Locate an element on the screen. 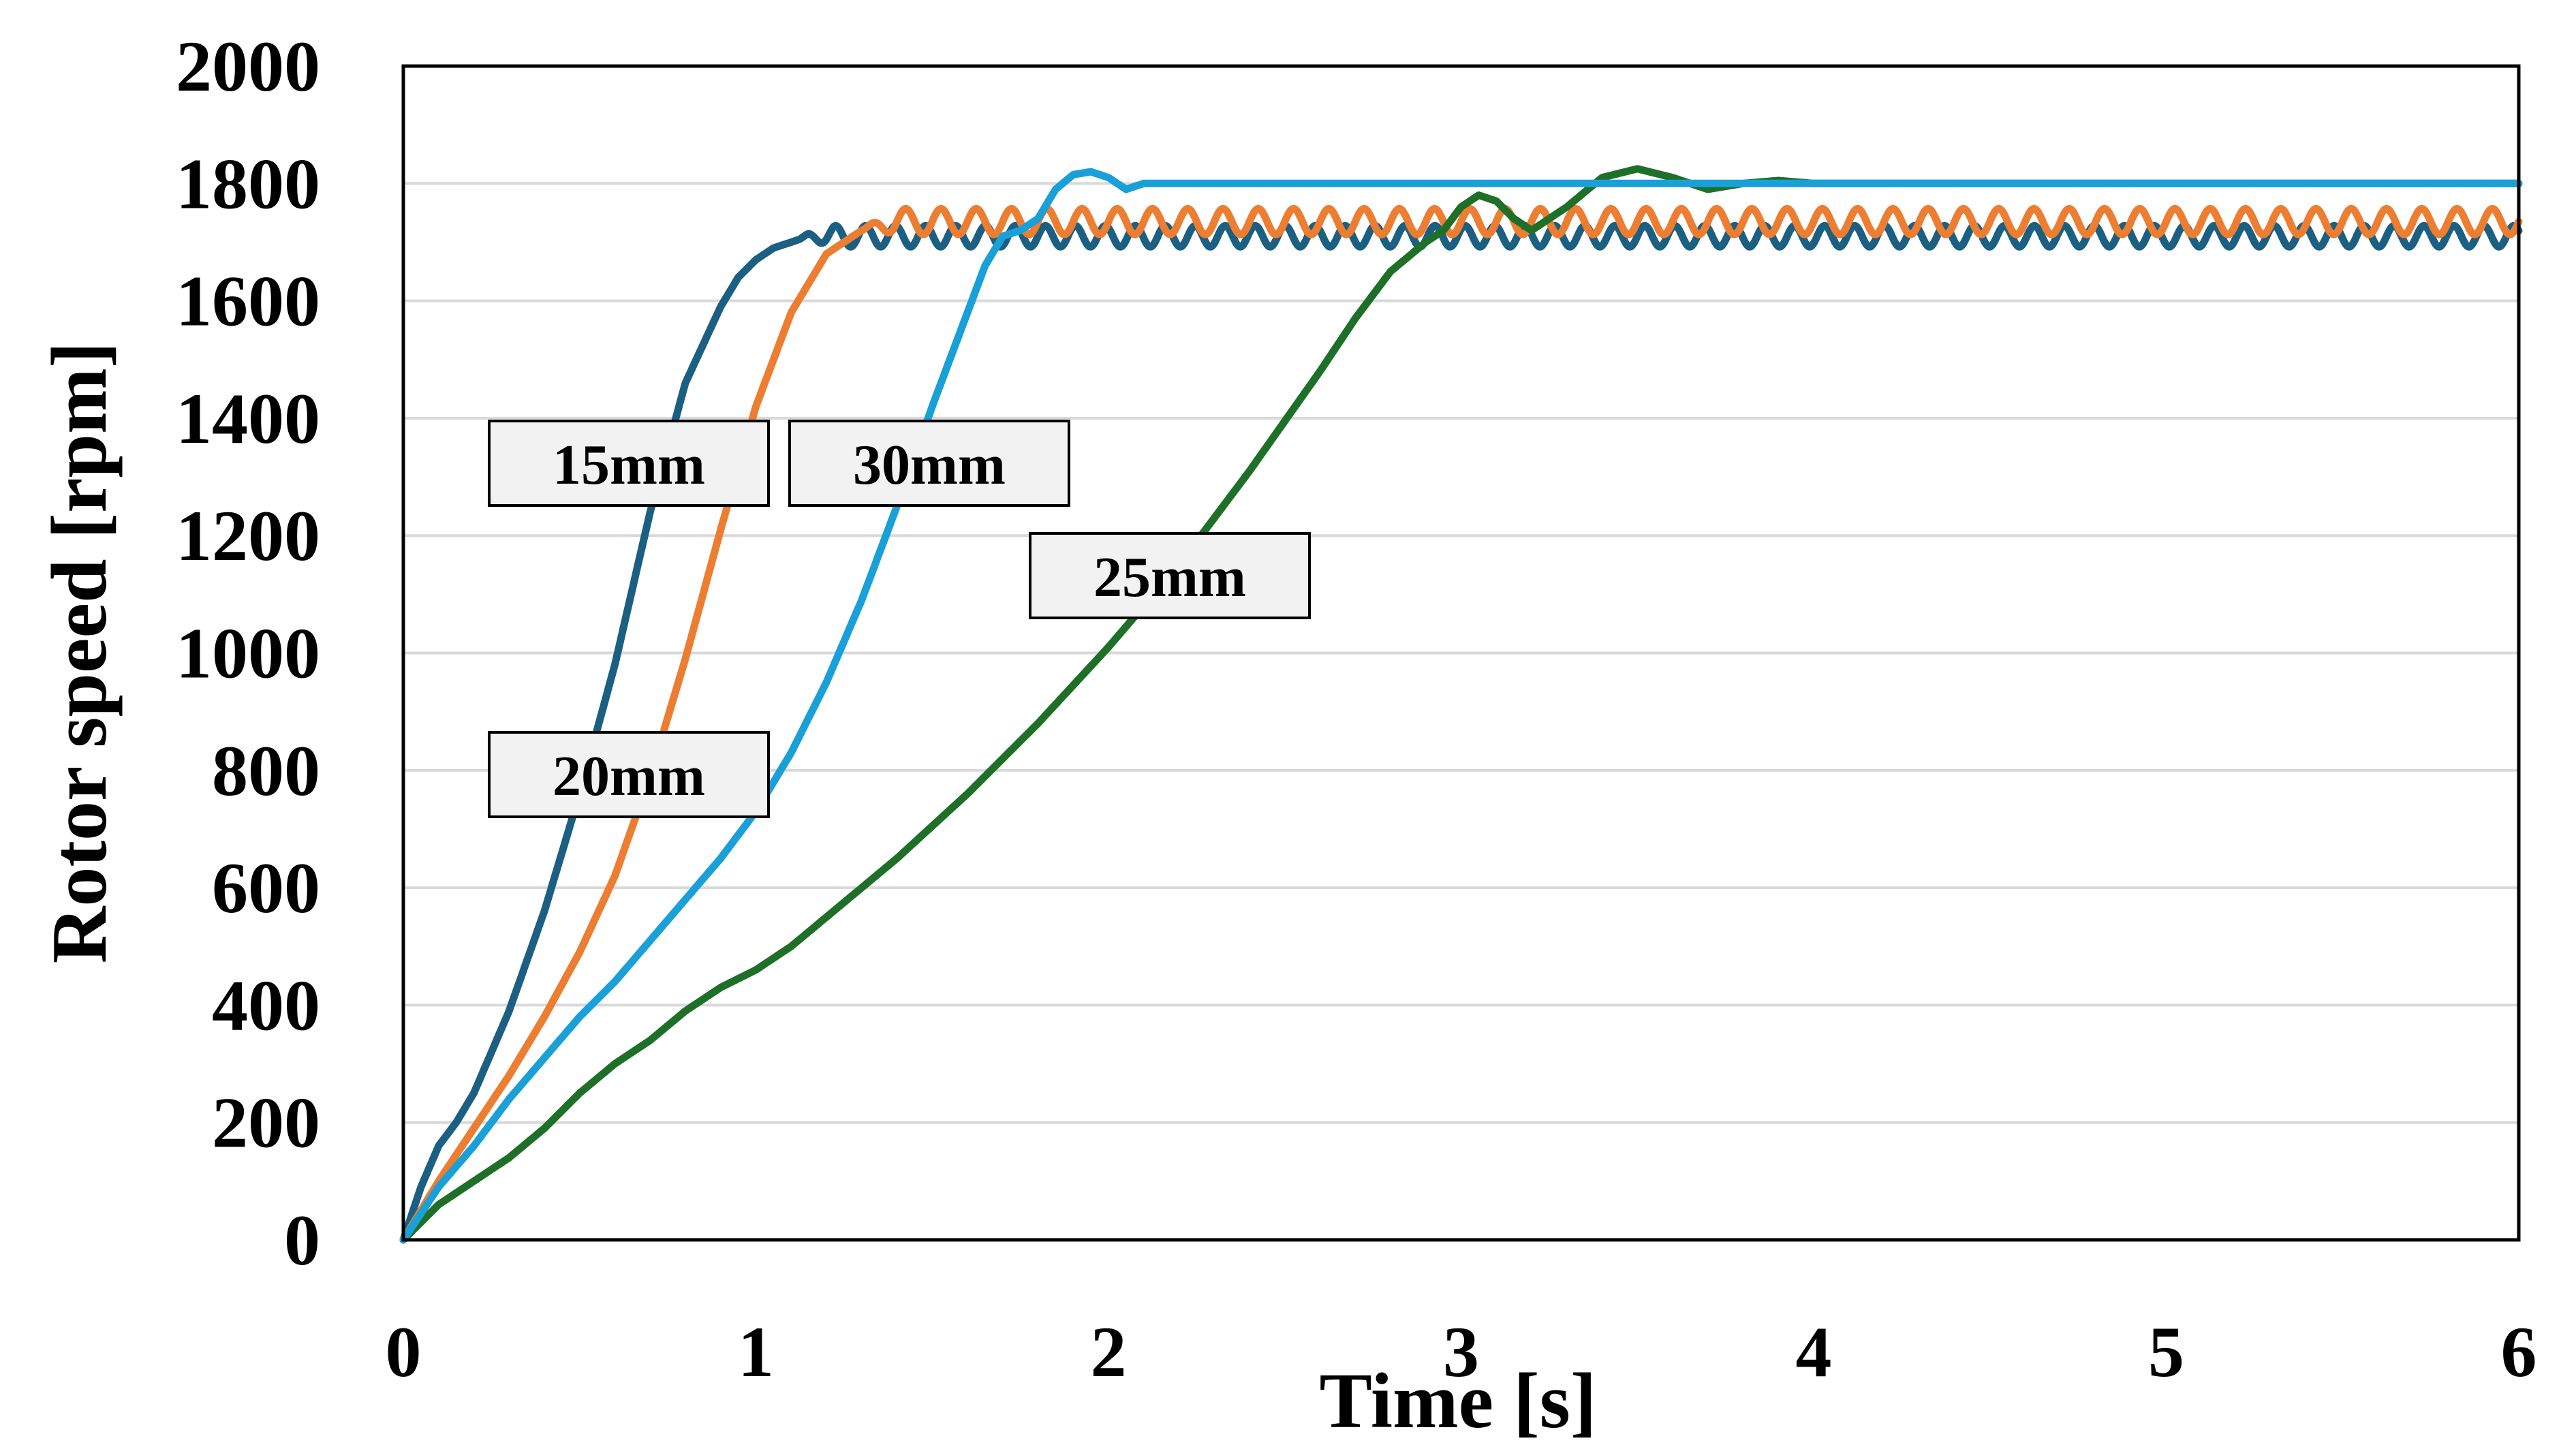 The width and height of the screenshot is (2576, 1449). callout-label: 20mm is located at coordinates (629, 777).